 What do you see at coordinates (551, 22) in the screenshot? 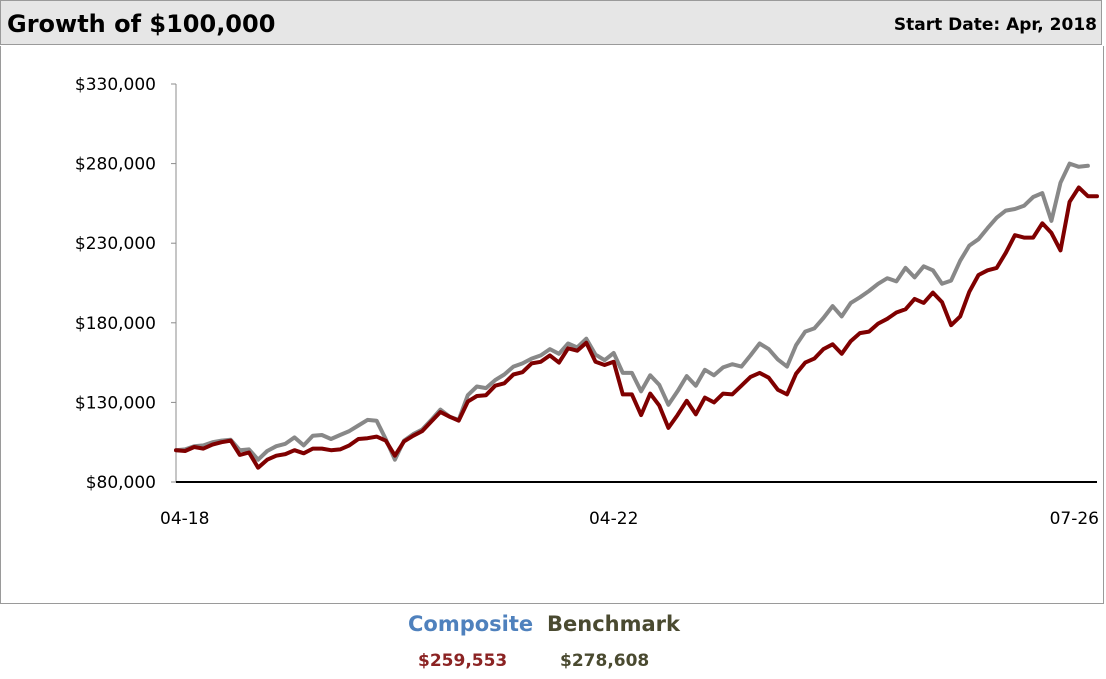
I see `chart-header: Growth of $100,000 Start Date: Apr, 2018` at bounding box center [551, 22].